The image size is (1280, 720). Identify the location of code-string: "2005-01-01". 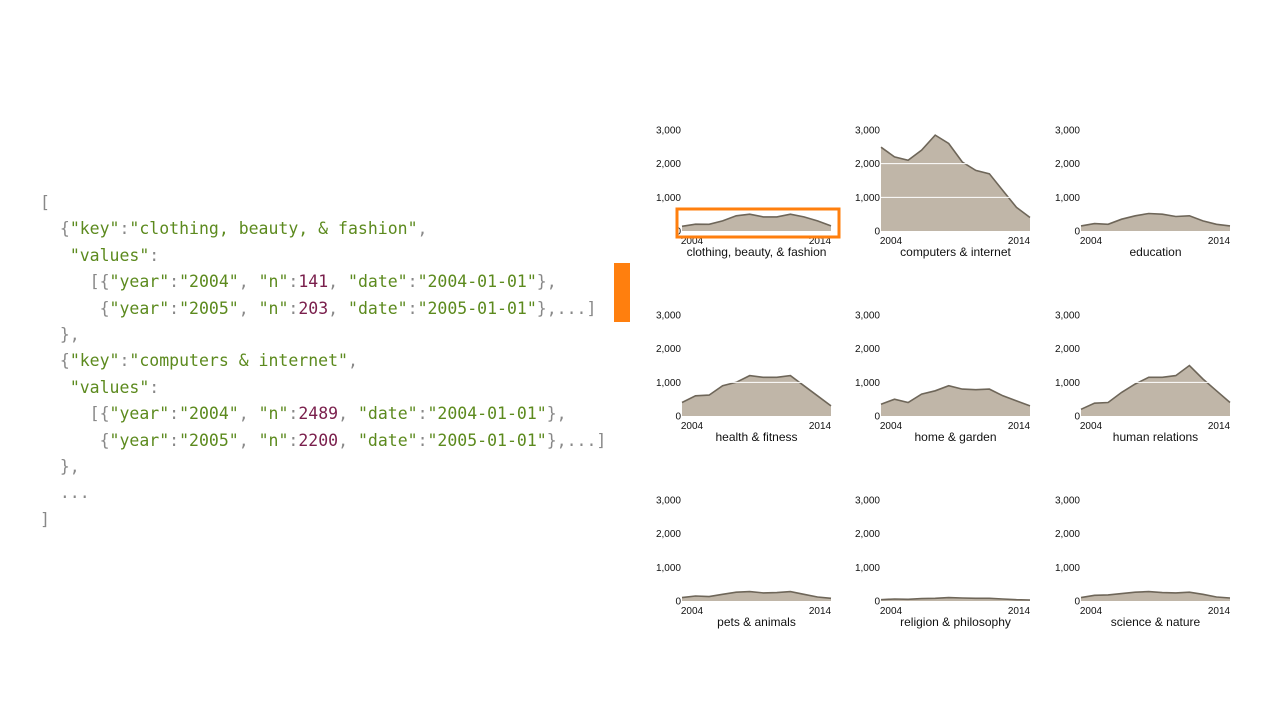
(487, 440).